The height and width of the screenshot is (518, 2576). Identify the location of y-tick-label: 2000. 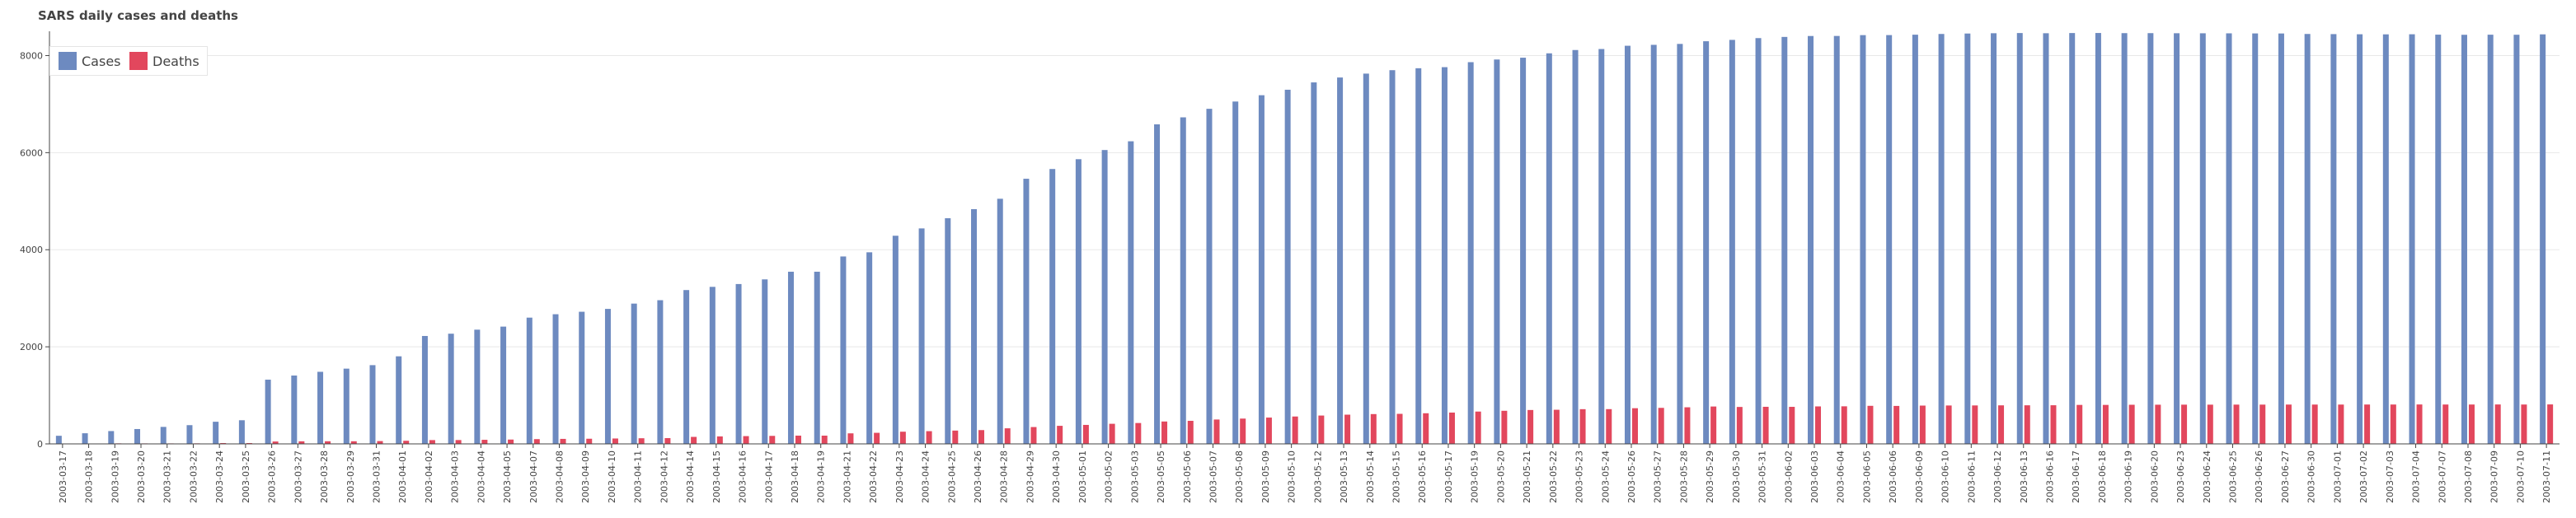
(32, 347).